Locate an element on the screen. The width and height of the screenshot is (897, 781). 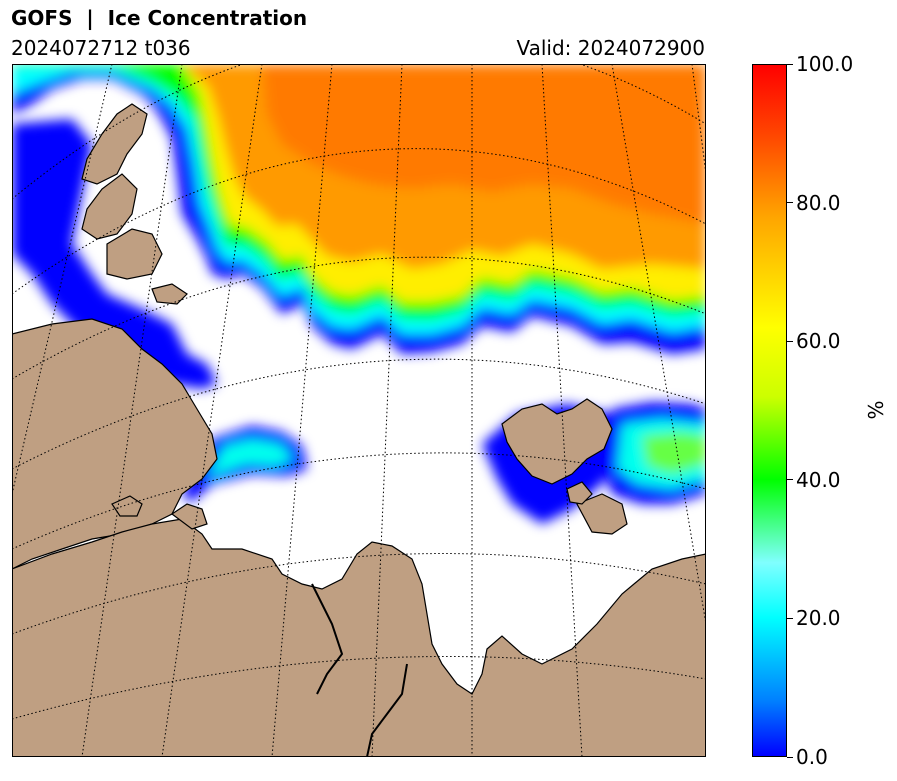
ice-east-patch-high is located at coordinates (674, 453).